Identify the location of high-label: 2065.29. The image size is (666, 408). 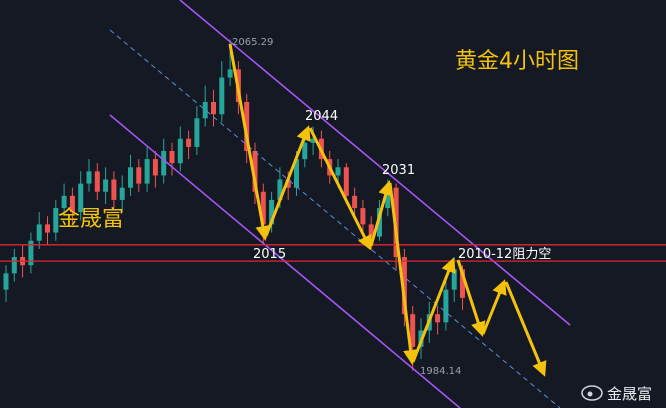
(252, 42).